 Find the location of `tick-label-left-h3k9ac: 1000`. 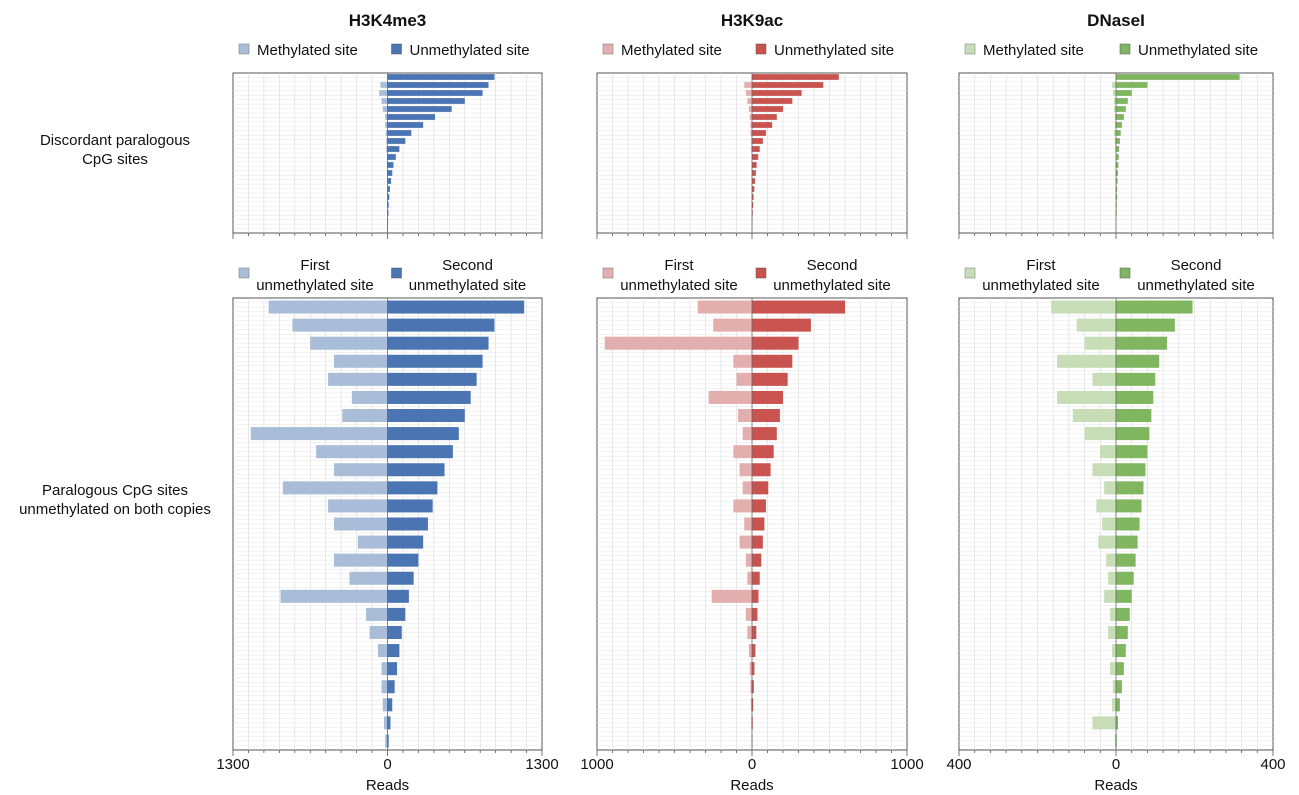

tick-label-left-h3k9ac: 1000 is located at coordinates (596, 764).